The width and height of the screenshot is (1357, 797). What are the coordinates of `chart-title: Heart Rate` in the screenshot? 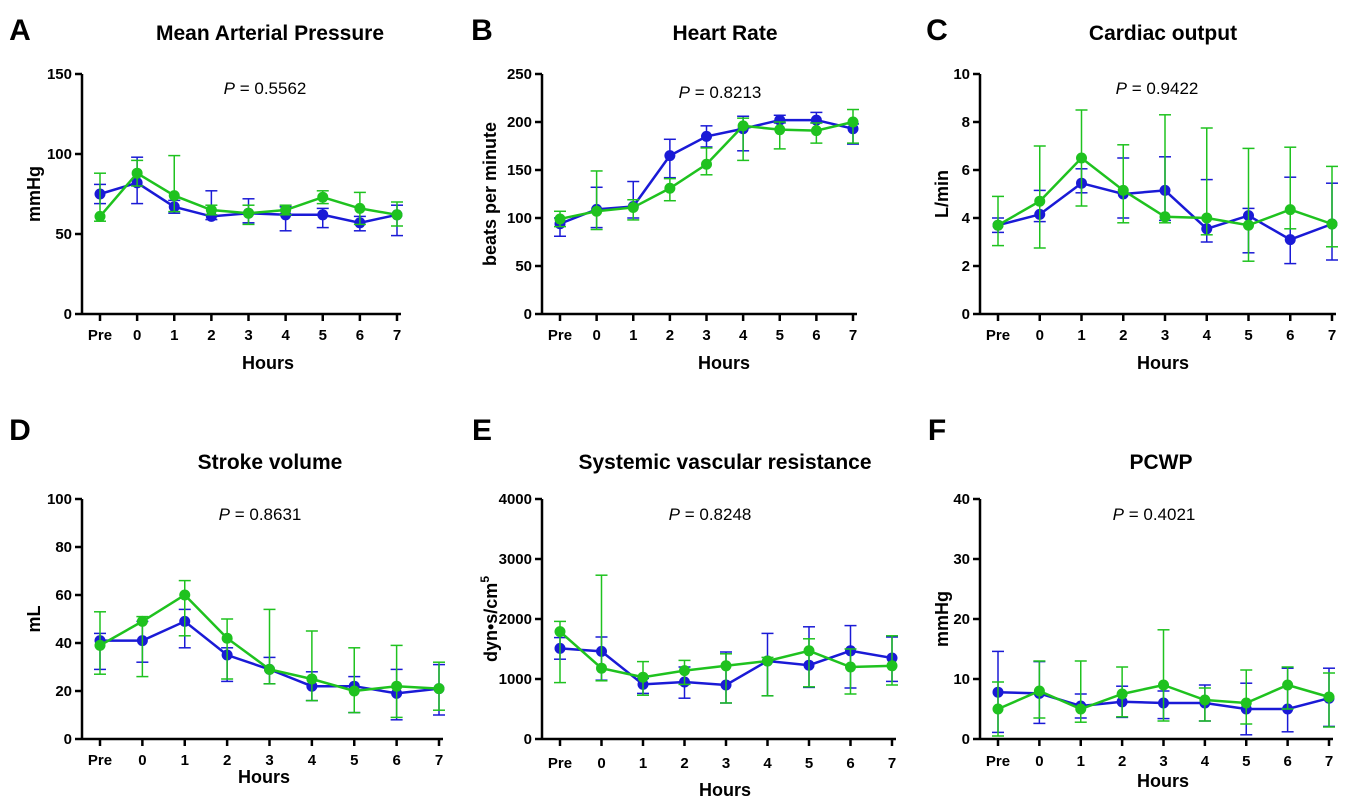 It's located at (724, 33).